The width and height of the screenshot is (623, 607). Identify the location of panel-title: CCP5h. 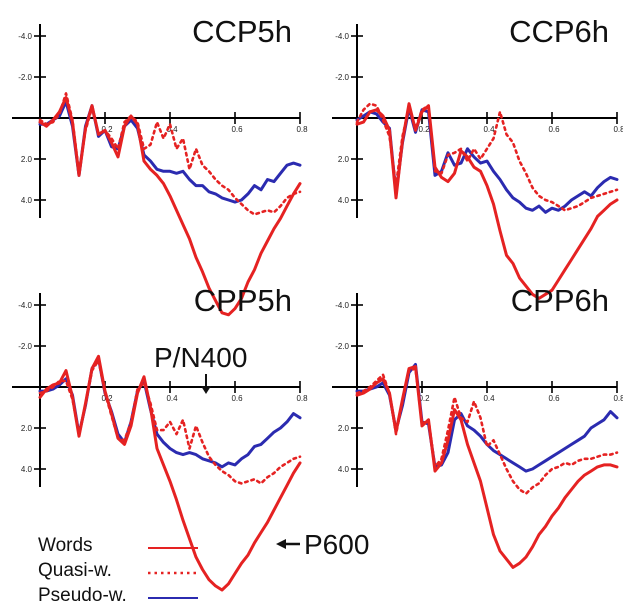
(242, 31).